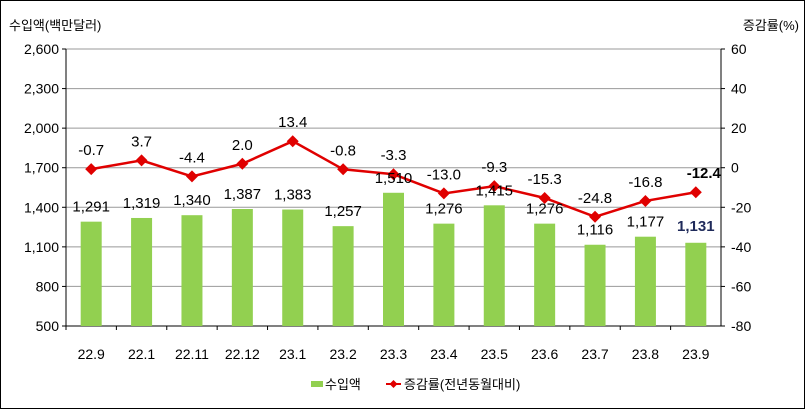 Image resolution: width=805 pixels, height=409 pixels. Describe the element at coordinates (48, 286) in the screenshot. I see `left-tick-label: 800` at that location.